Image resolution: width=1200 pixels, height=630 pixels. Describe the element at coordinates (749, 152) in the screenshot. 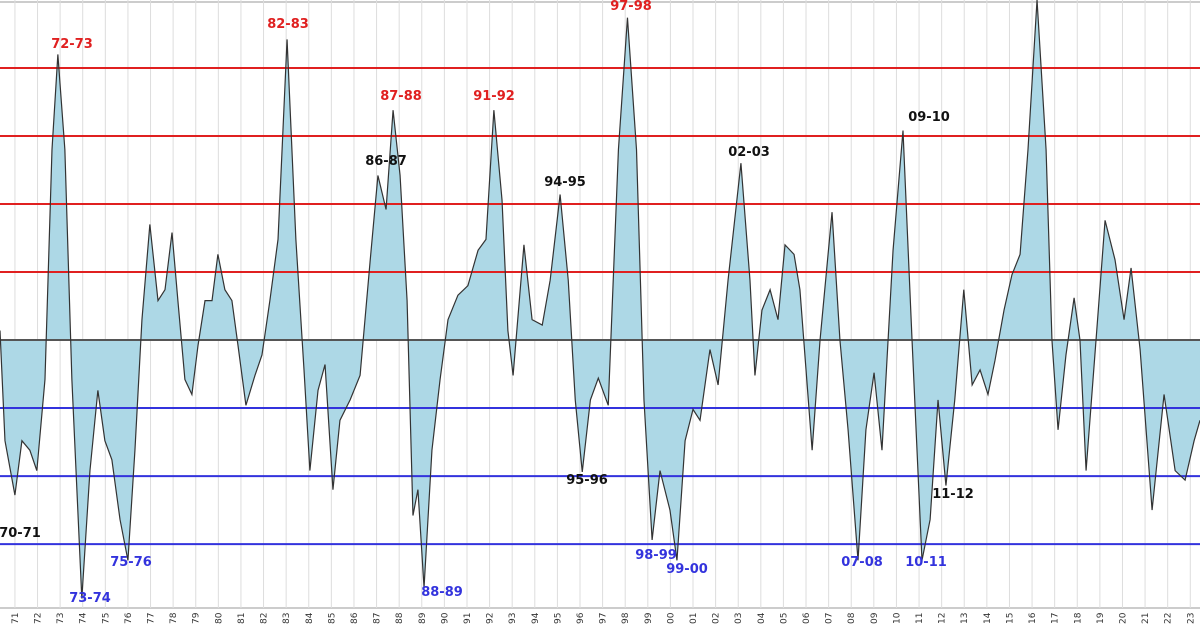

I see `annotation: 02-03` at that location.